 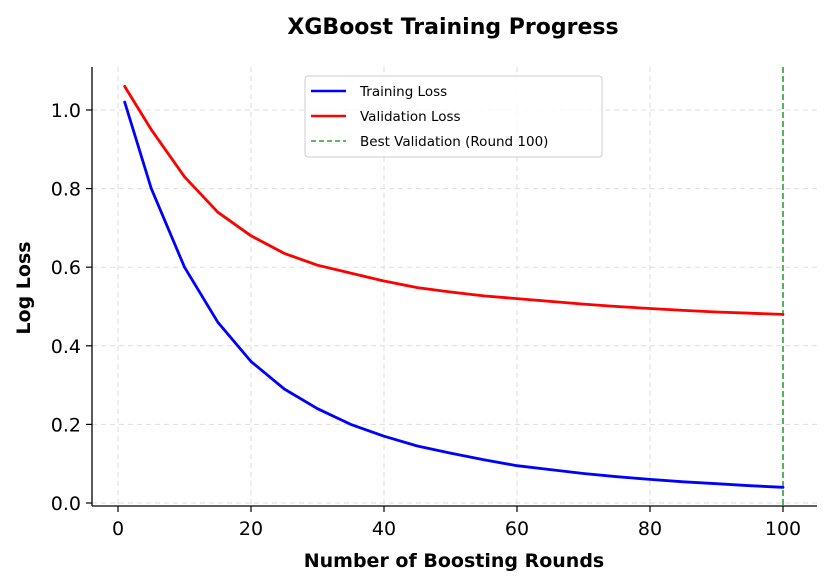 I want to click on y-tick-label: 0.6, so click(x=66, y=268).